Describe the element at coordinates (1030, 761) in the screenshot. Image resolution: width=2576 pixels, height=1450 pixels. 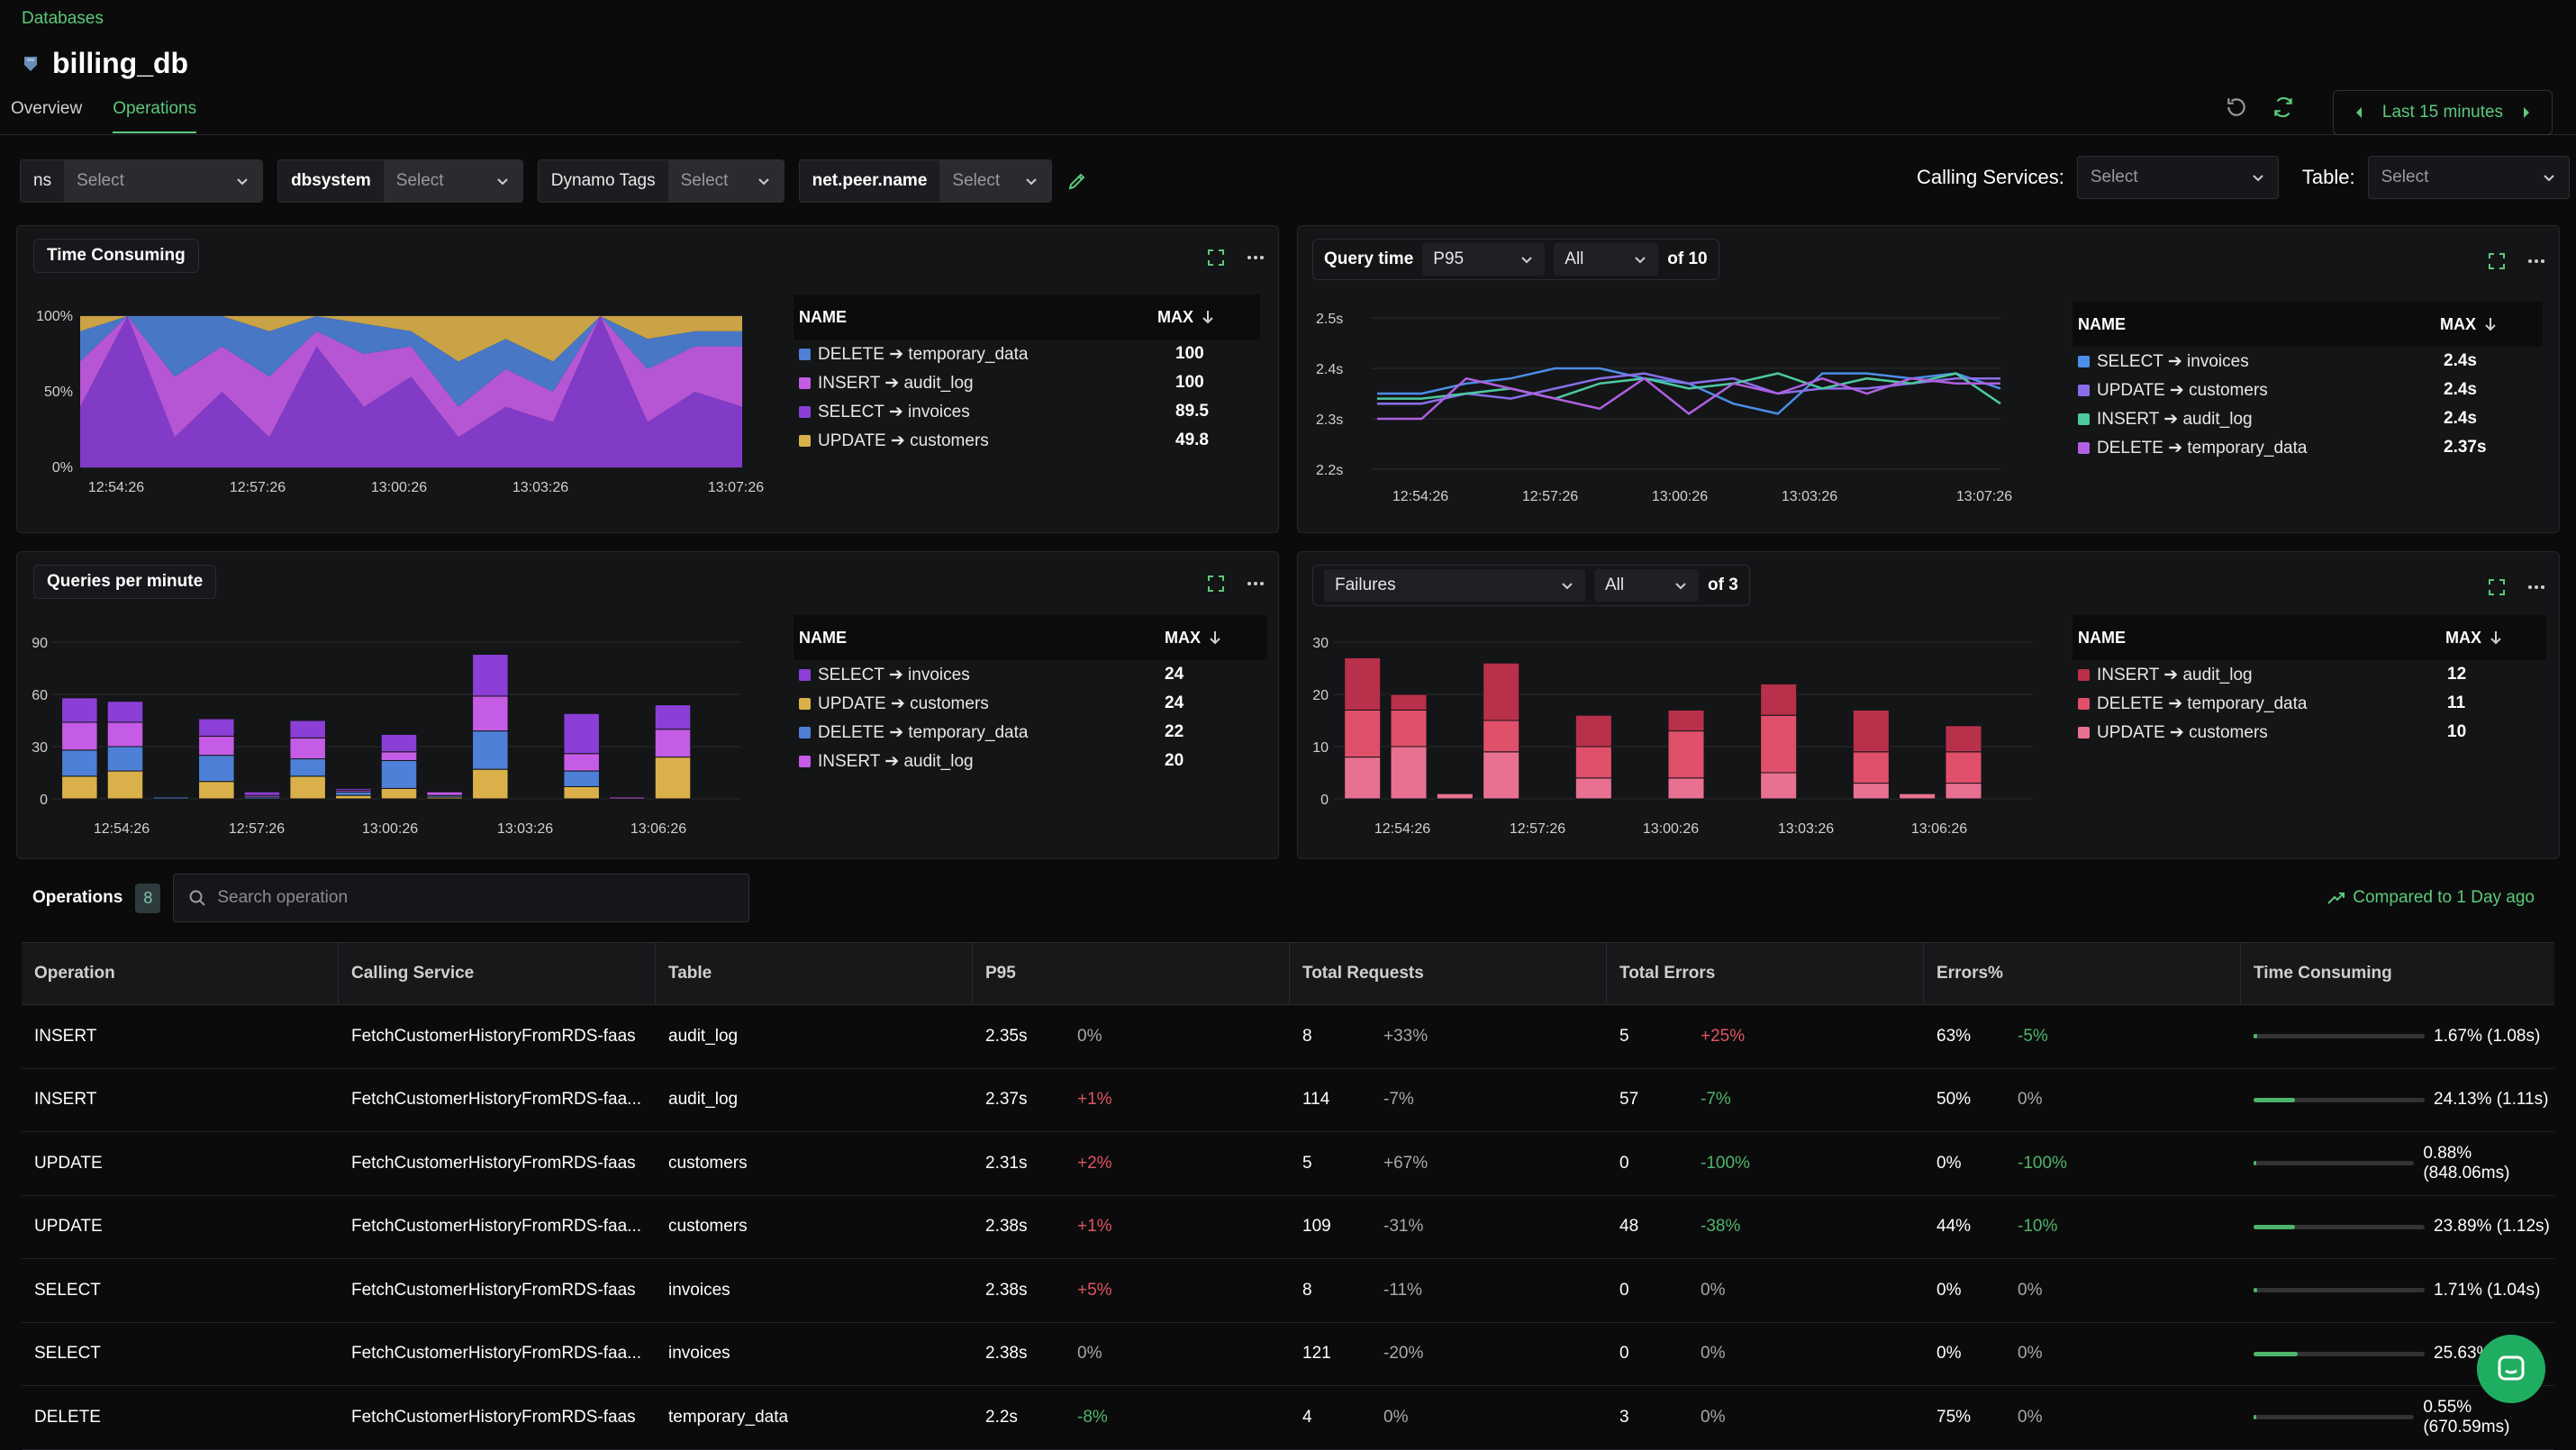
I see `legend-row: INSERT ➔ audit_log 20` at that location.